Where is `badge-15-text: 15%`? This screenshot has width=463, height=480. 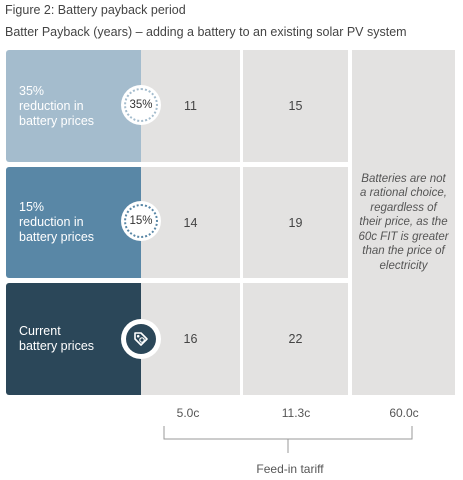 badge-15-text: 15% is located at coordinates (141, 221).